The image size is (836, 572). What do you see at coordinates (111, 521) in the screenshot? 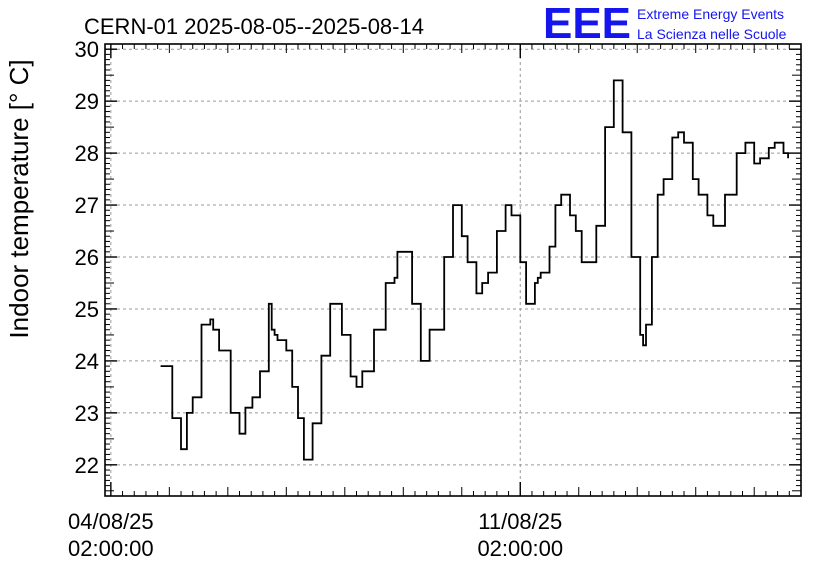
I see `x-tick-label-date: 04/08/25` at bounding box center [111, 521].